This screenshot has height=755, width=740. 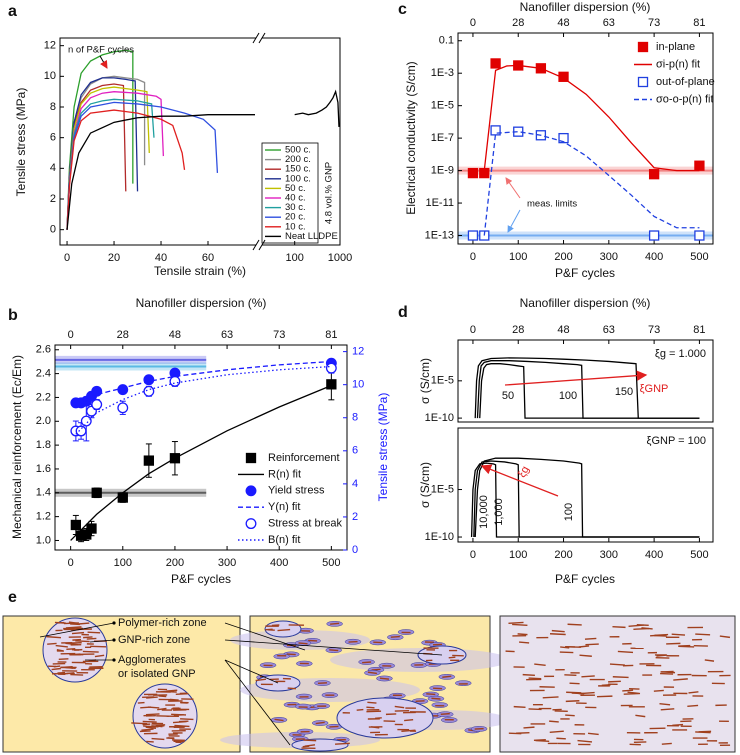 What do you see at coordinates (53, 107) in the screenshot?
I see `y-tick-label: 8` at bounding box center [53, 107].